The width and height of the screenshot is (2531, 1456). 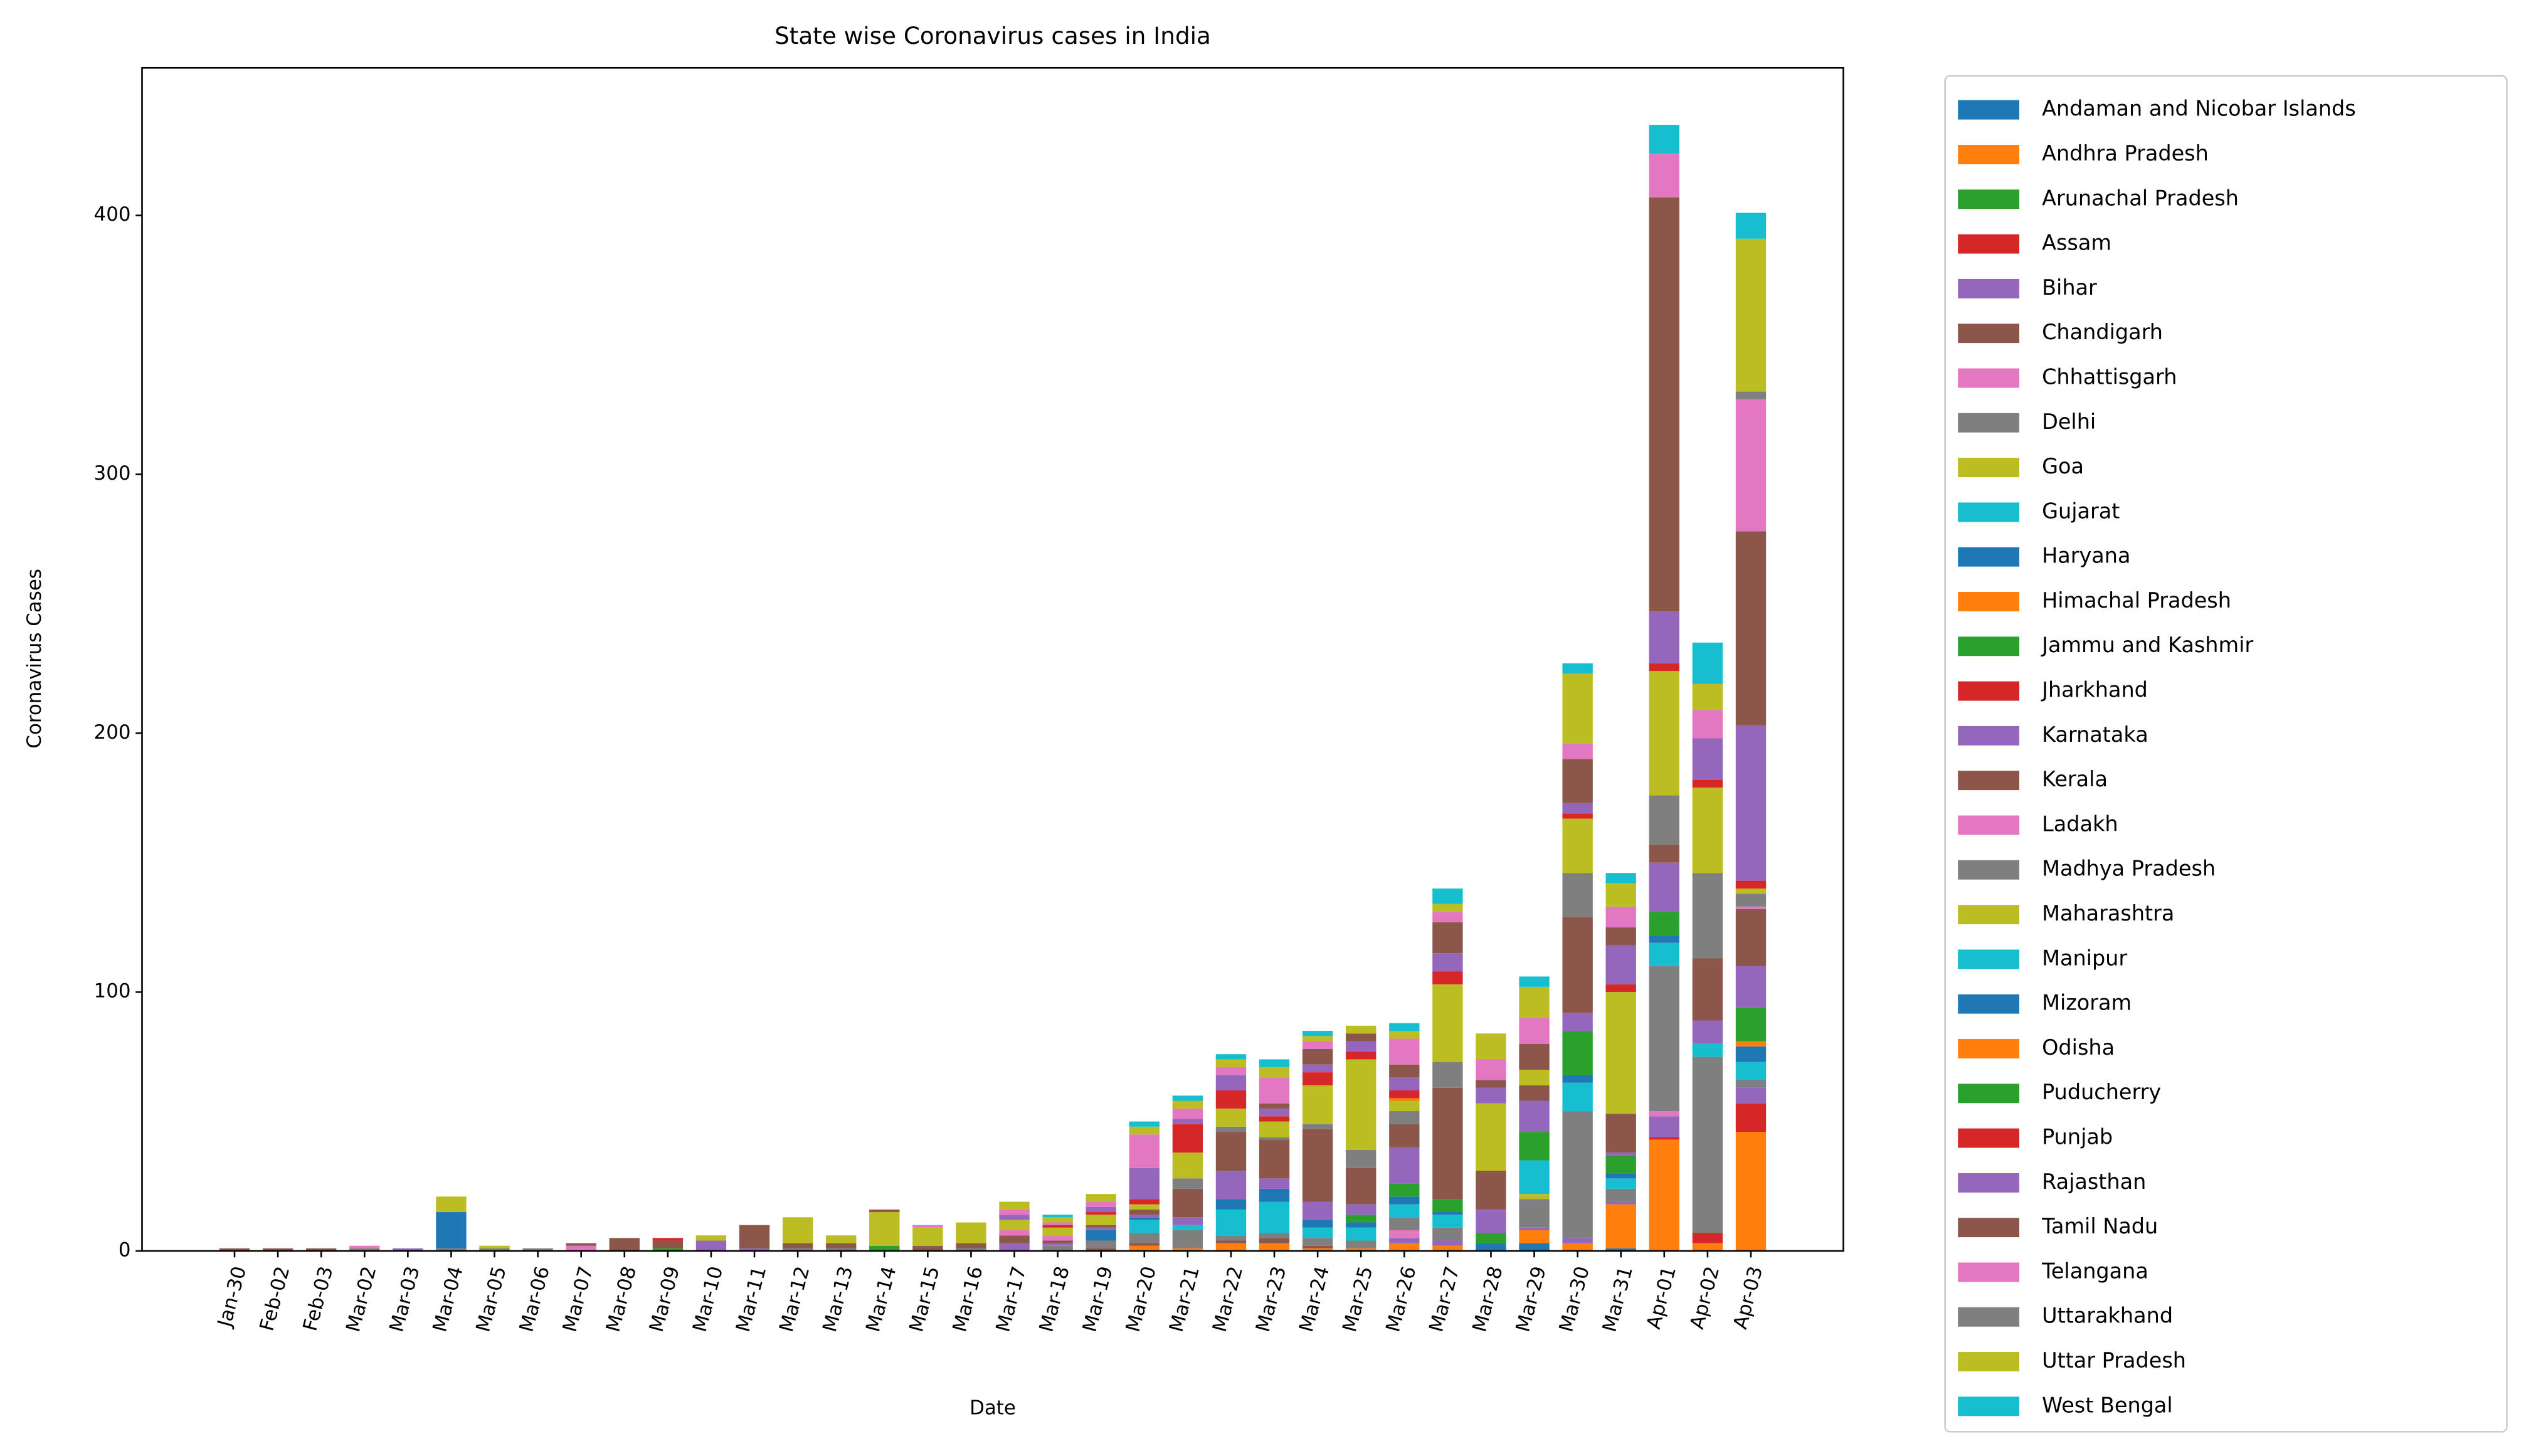 What do you see at coordinates (112, 474) in the screenshot?
I see `y-tick-label: 300` at bounding box center [112, 474].